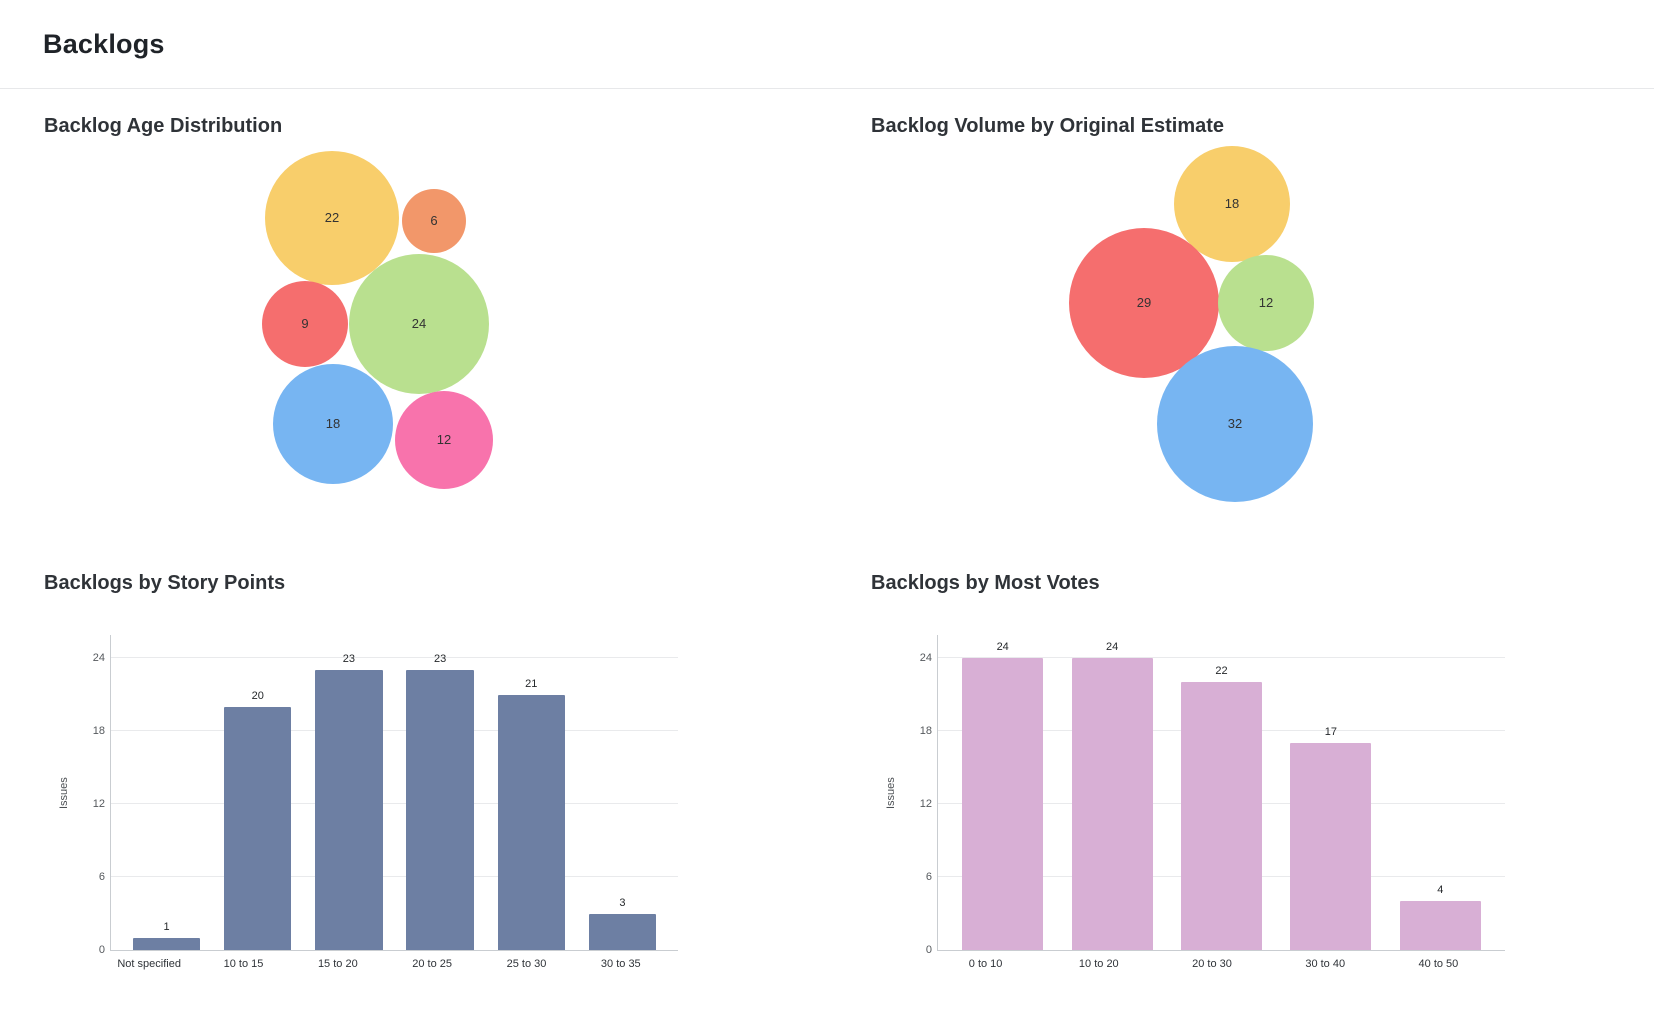  What do you see at coordinates (1112, 795) in the screenshot?
I see `bar-10-to-20: 24` at bounding box center [1112, 795].